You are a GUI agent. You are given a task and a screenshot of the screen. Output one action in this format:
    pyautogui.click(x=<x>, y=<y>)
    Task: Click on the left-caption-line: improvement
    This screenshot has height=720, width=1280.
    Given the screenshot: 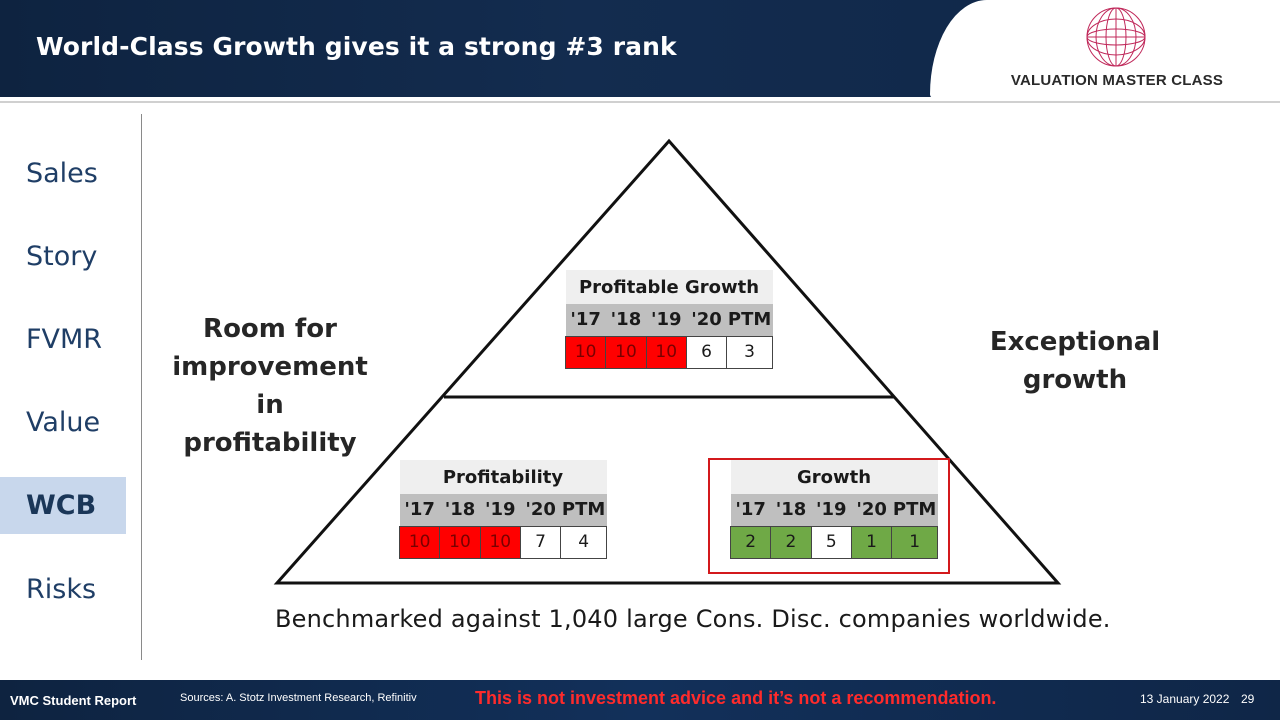 What is the action you would take?
    pyautogui.click(x=270, y=367)
    